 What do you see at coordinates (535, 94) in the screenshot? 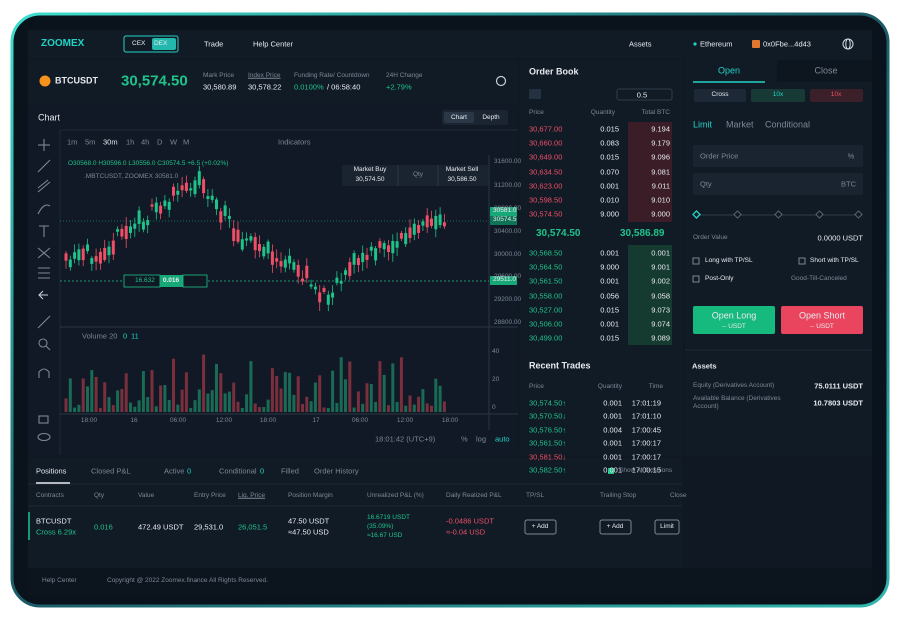
I see `book-view-icon` at bounding box center [535, 94].